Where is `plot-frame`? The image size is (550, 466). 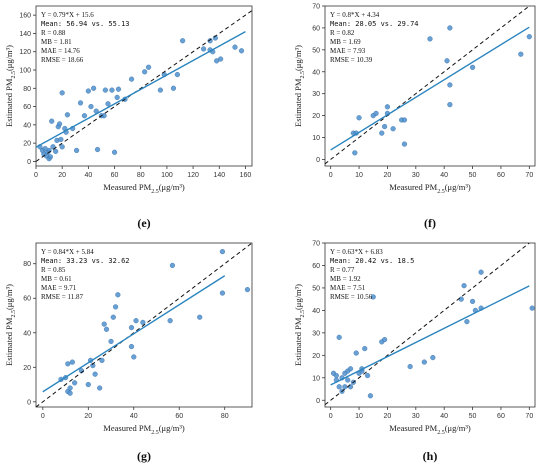 plot-frame is located at coordinates (430, 86).